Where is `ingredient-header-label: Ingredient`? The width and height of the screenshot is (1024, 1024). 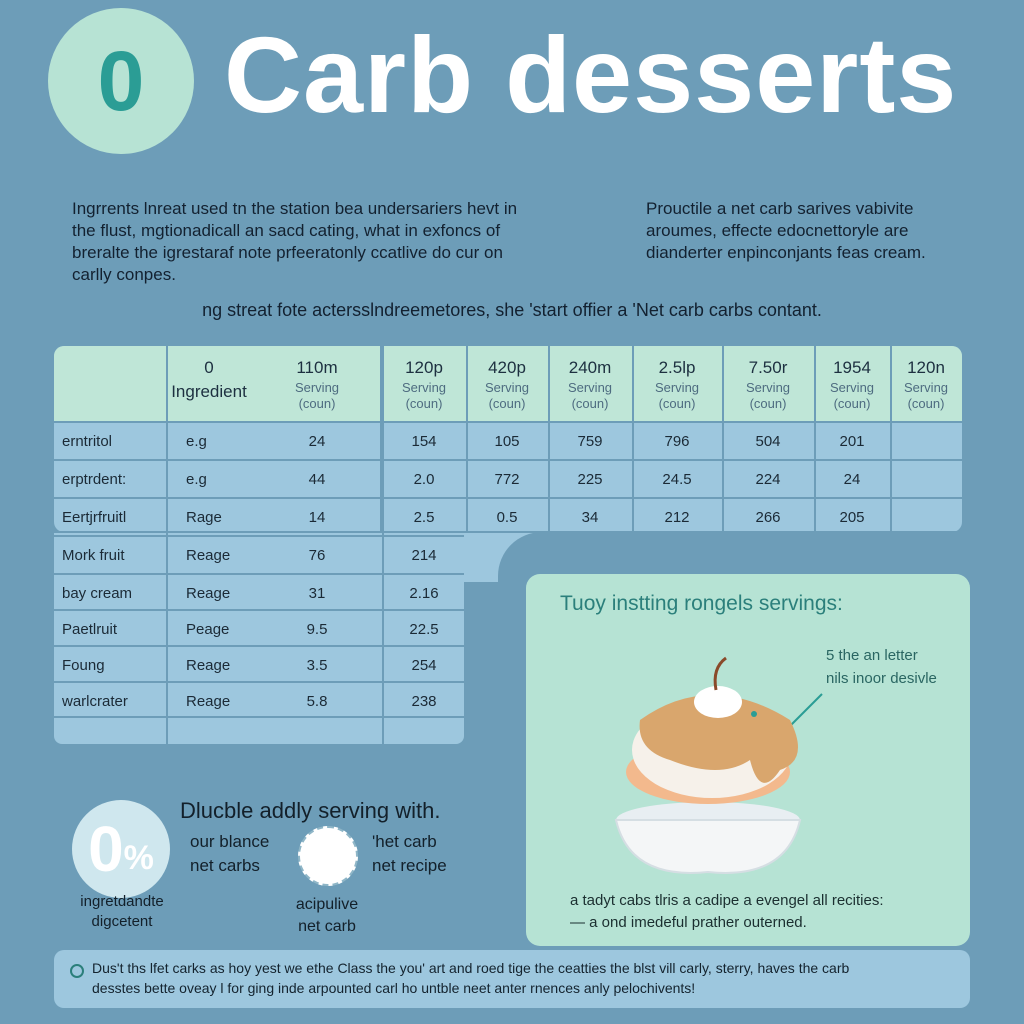 ingredient-header-label: Ingredient is located at coordinates (209, 391).